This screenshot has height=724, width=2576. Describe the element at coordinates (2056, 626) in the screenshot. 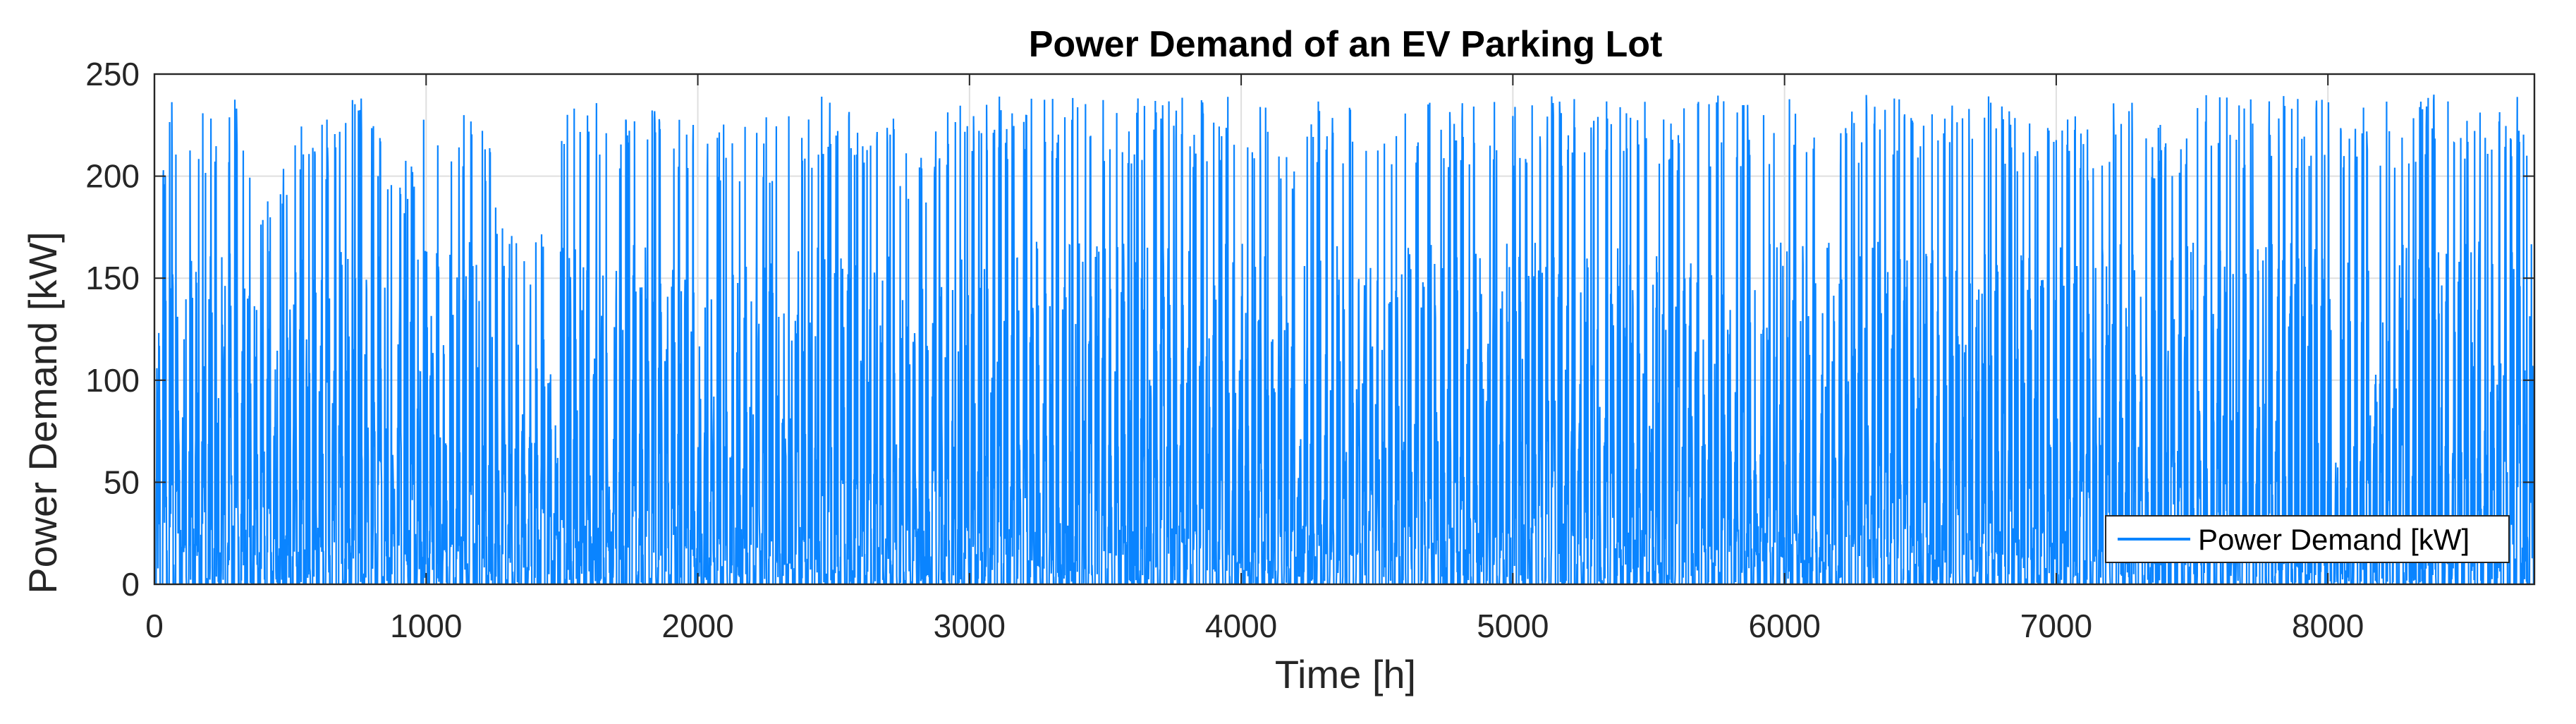

I see `x-tick-label-7: 7000` at that location.